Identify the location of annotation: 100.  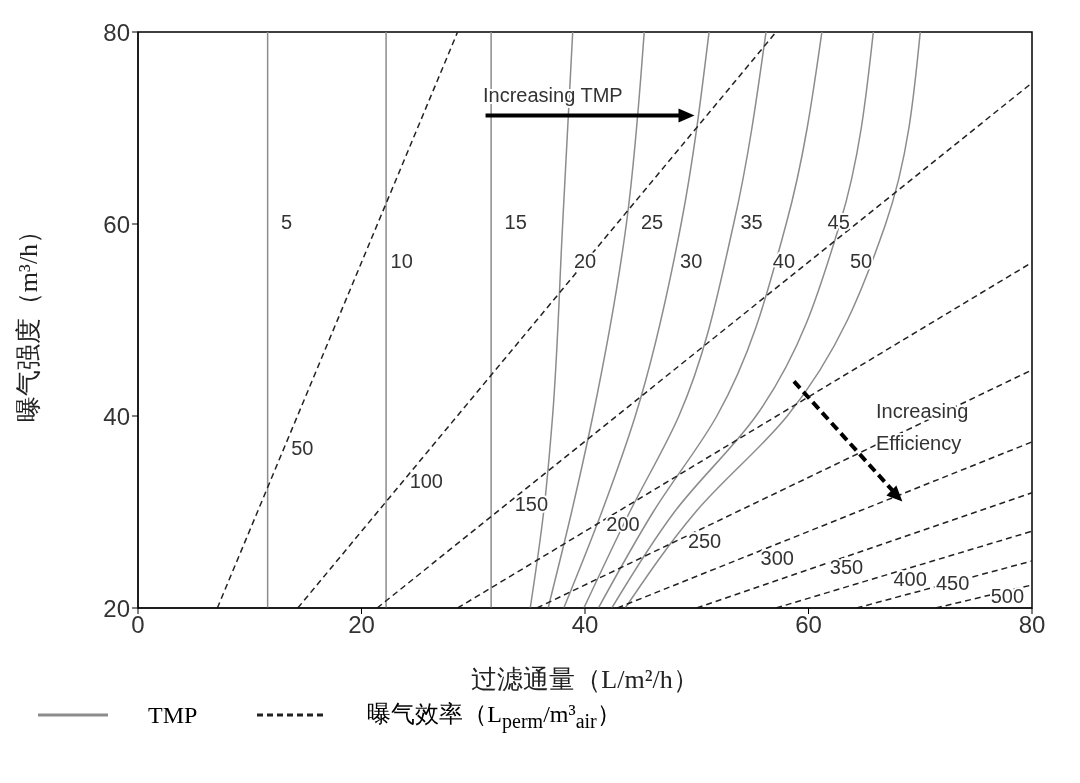
(426, 481).